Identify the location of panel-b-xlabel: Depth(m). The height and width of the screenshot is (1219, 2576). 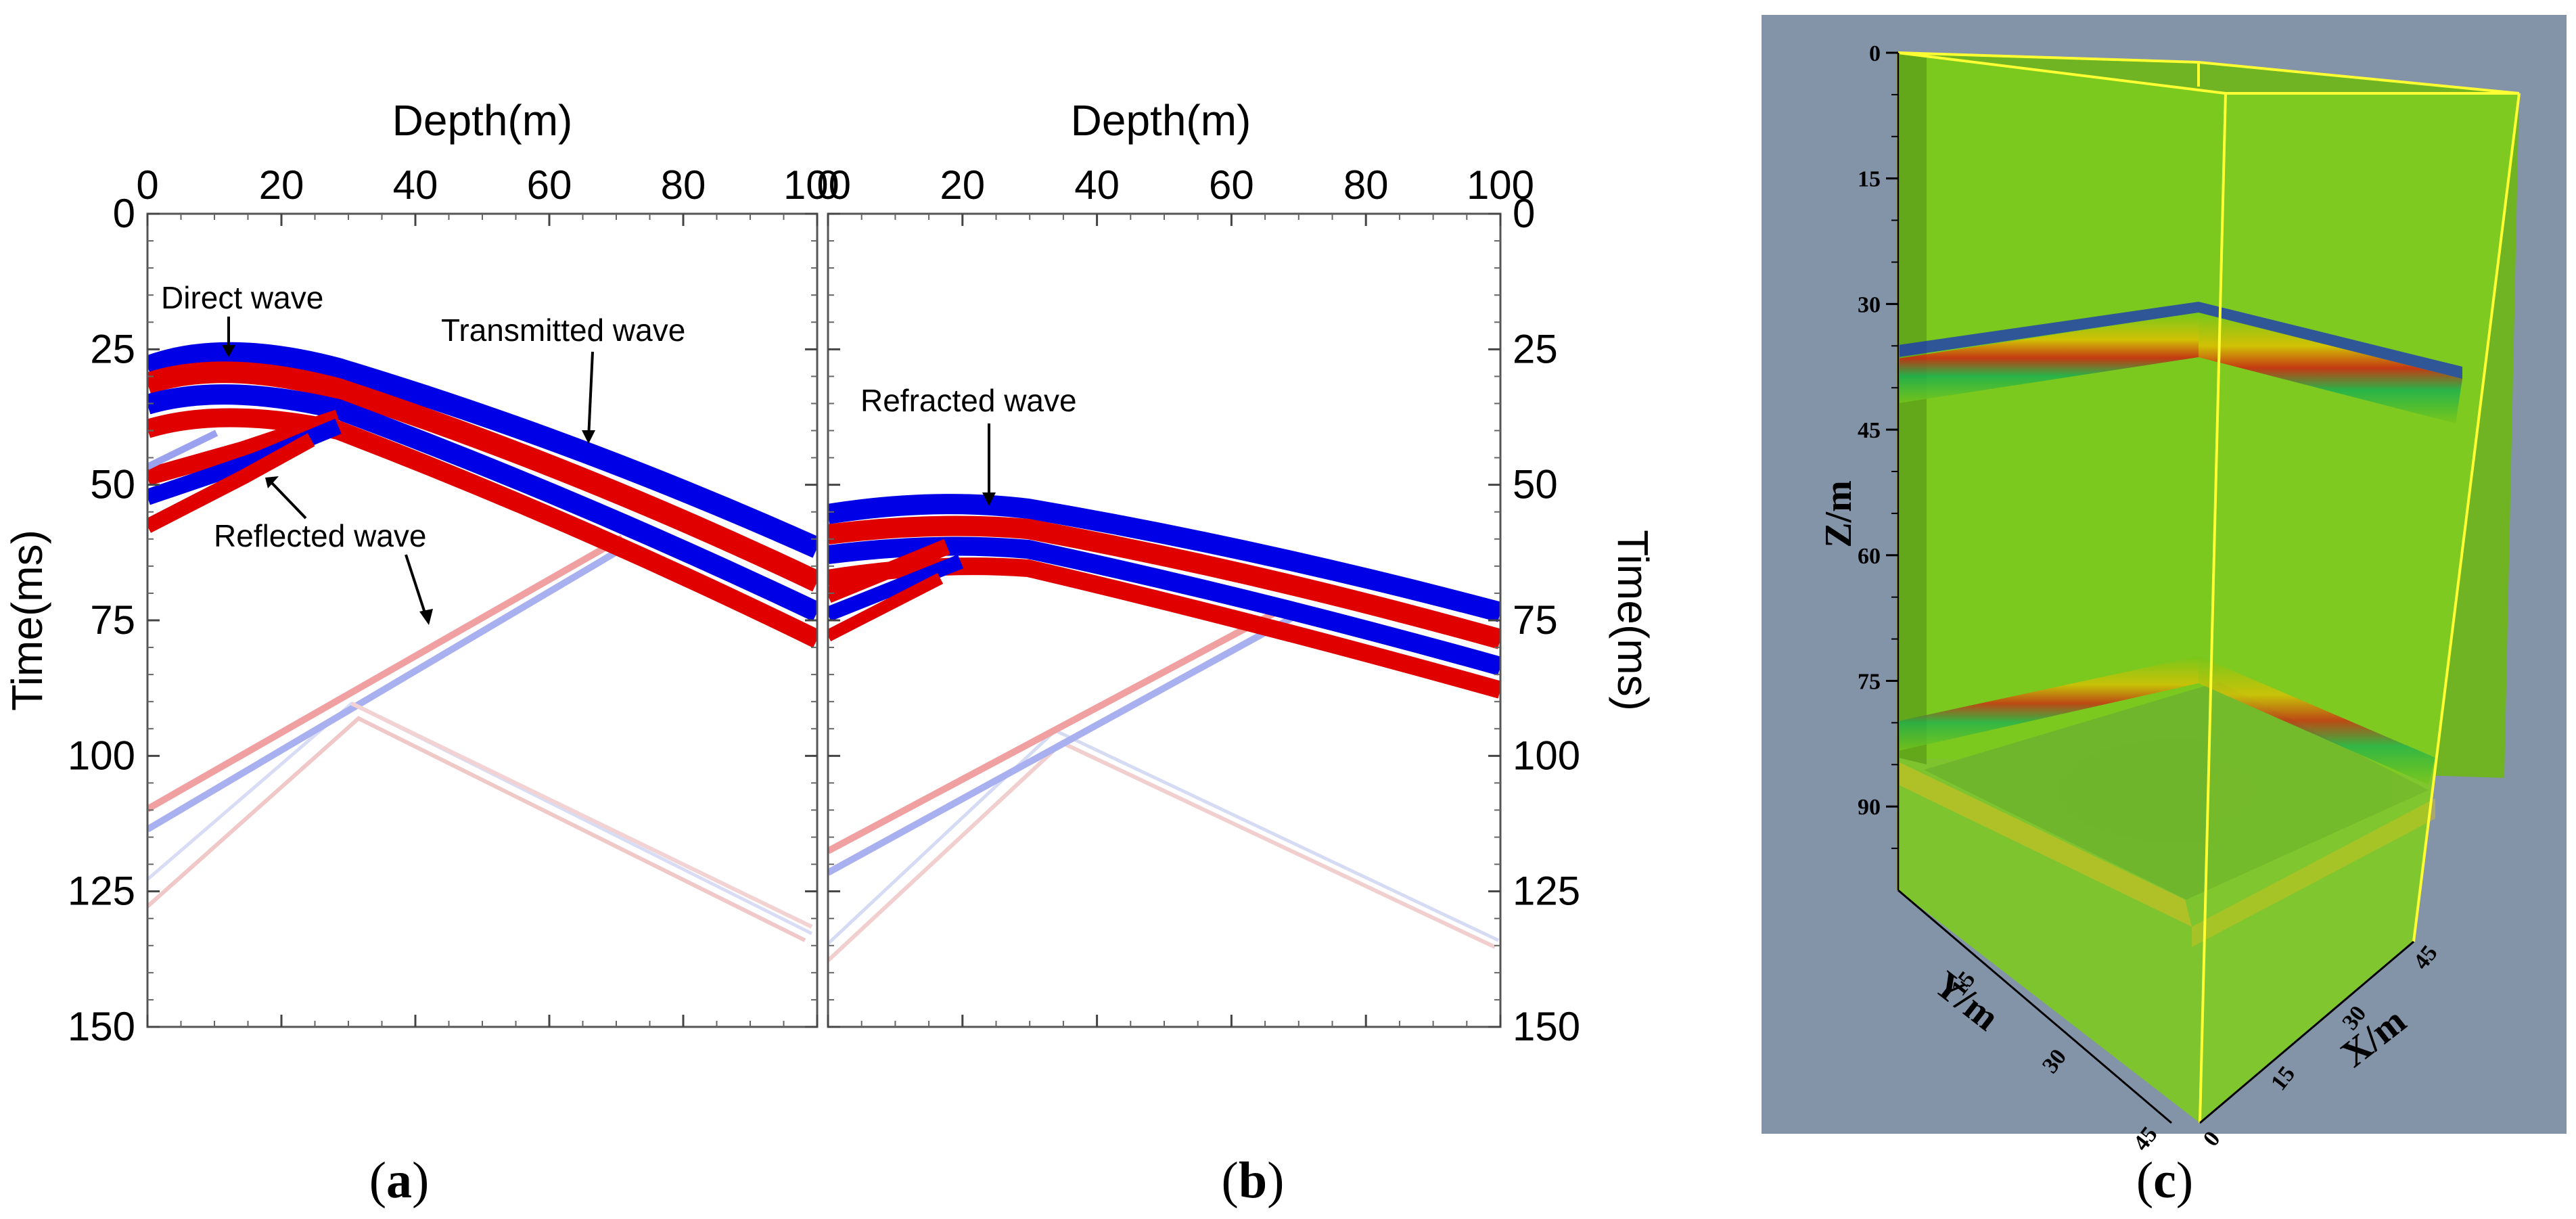
(1161, 120).